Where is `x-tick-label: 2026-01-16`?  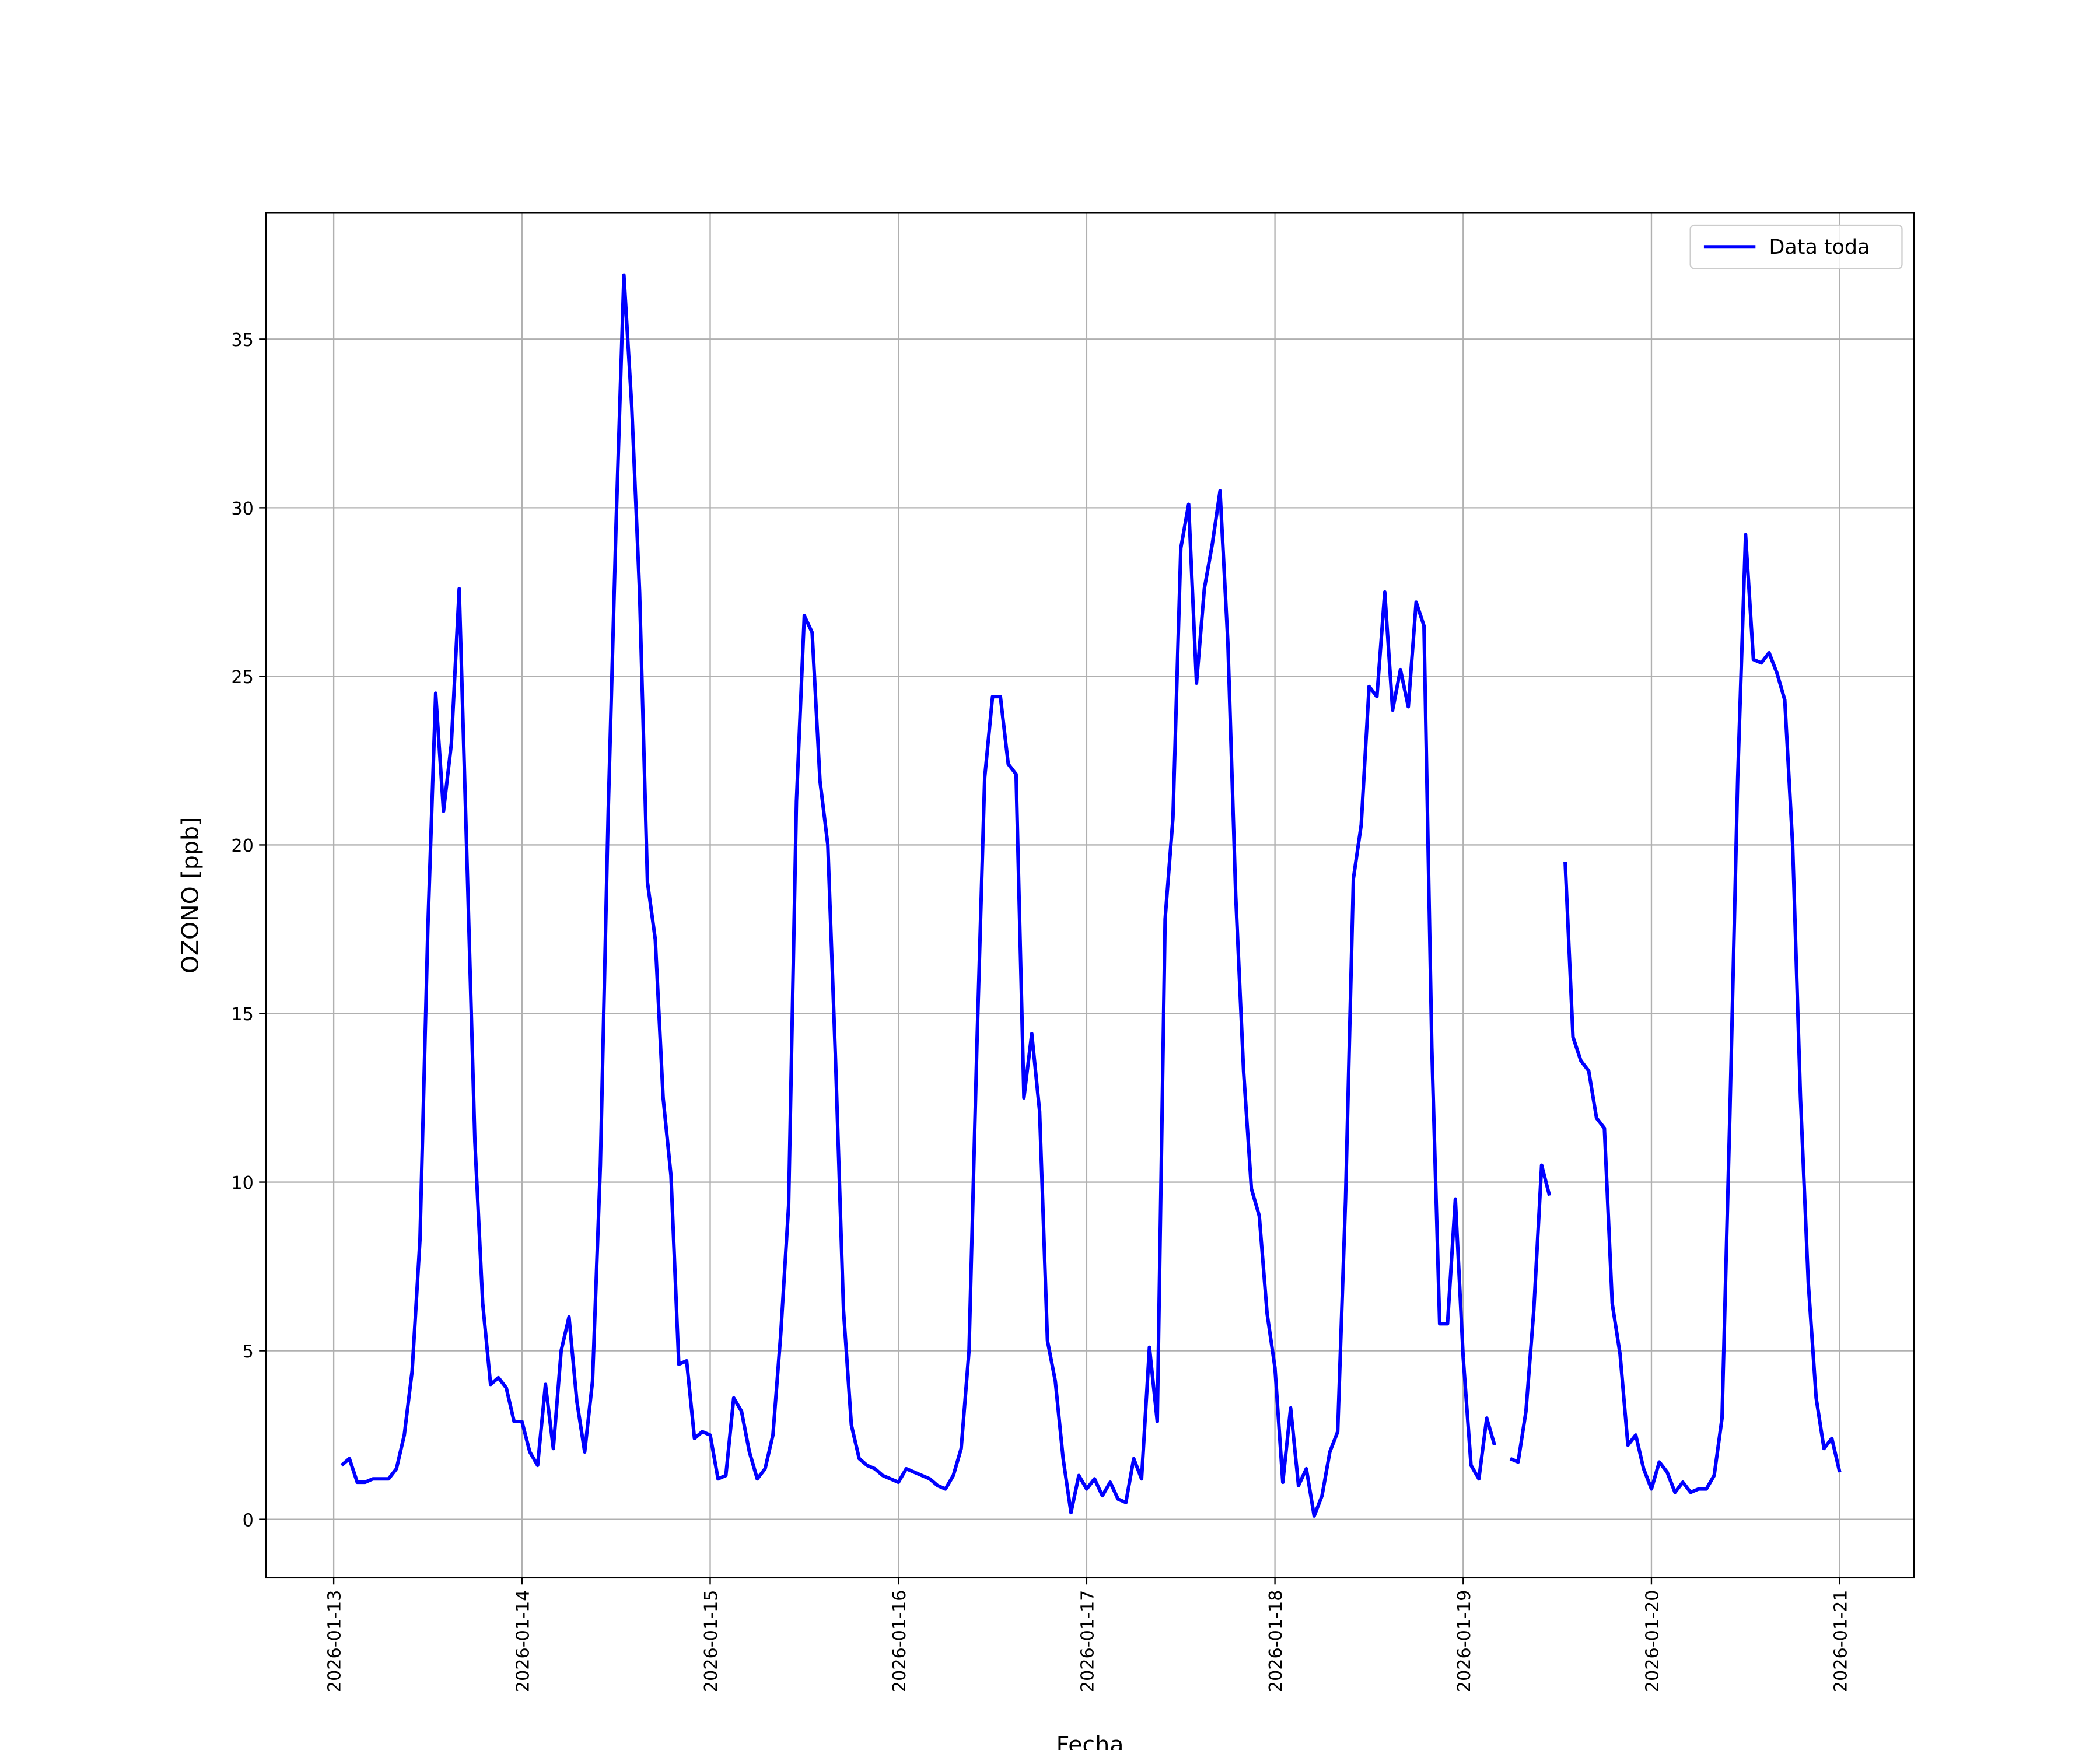
x-tick-label: 2026-01-16 is located at coordinates (900, 1641).